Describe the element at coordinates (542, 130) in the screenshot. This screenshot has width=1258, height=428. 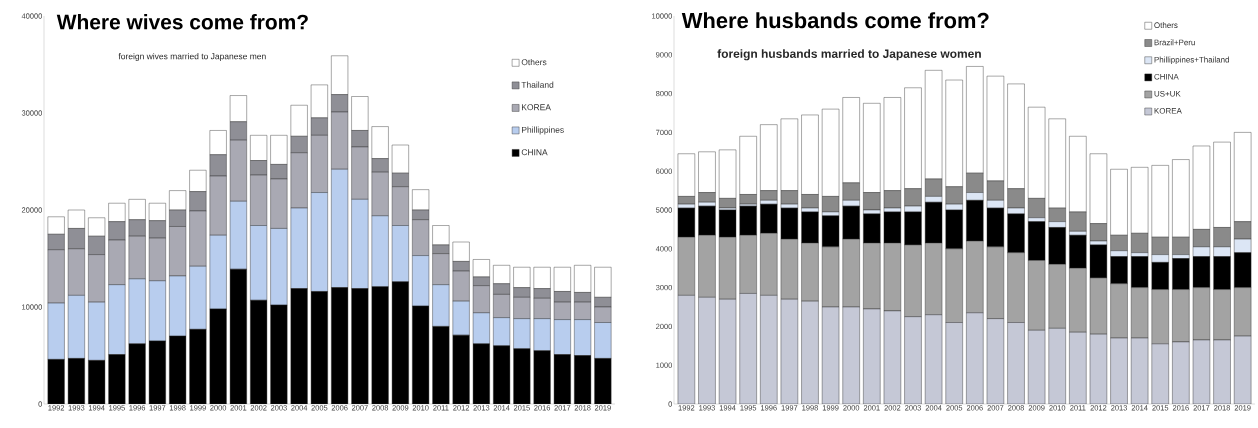
I see `legend-label: Phillippines` at that location.